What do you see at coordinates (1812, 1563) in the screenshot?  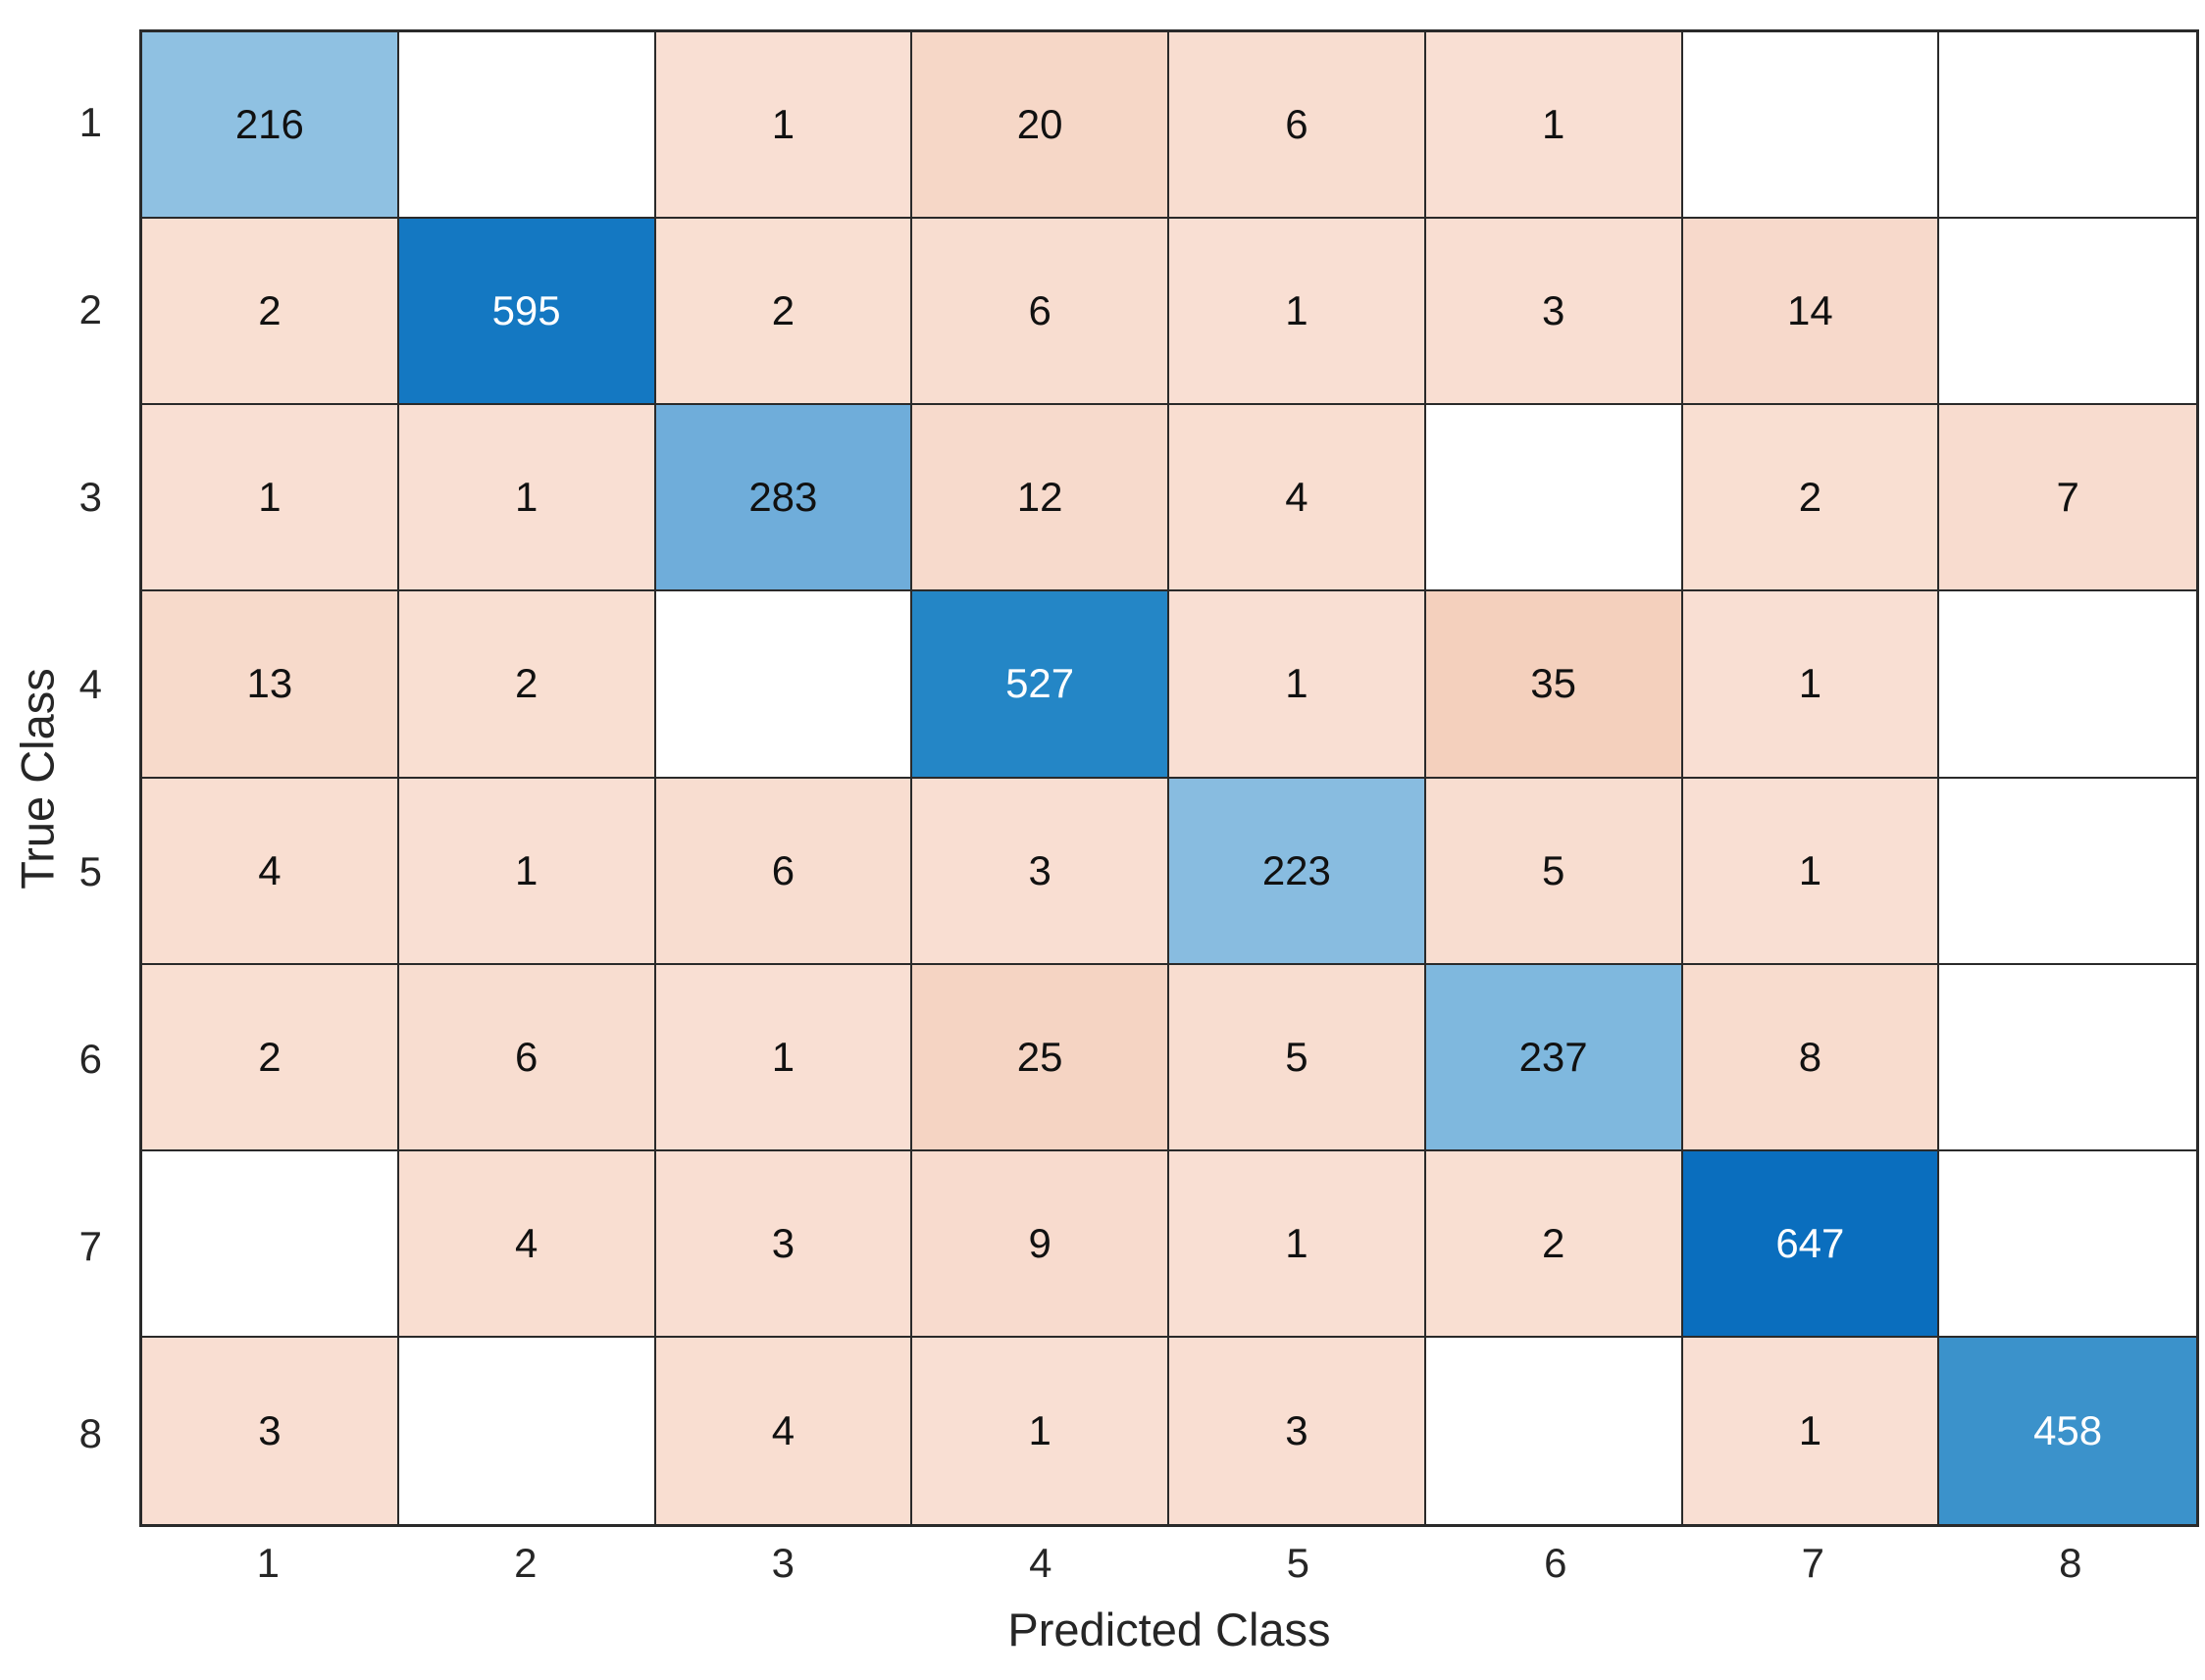 I see `x-tick-label: 7` at bounding box center [1812, 1563].